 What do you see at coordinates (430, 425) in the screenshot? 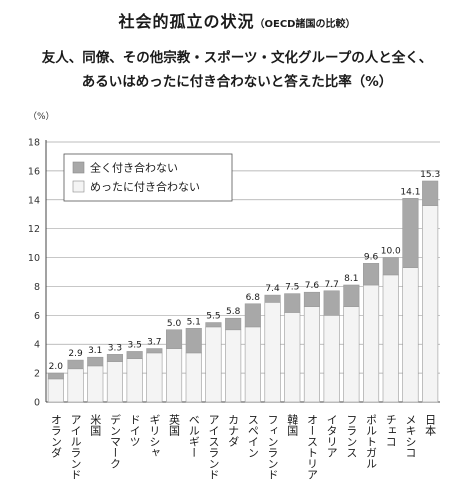
I see `x-tick-label: 日本` at bounding box center [430, 425].